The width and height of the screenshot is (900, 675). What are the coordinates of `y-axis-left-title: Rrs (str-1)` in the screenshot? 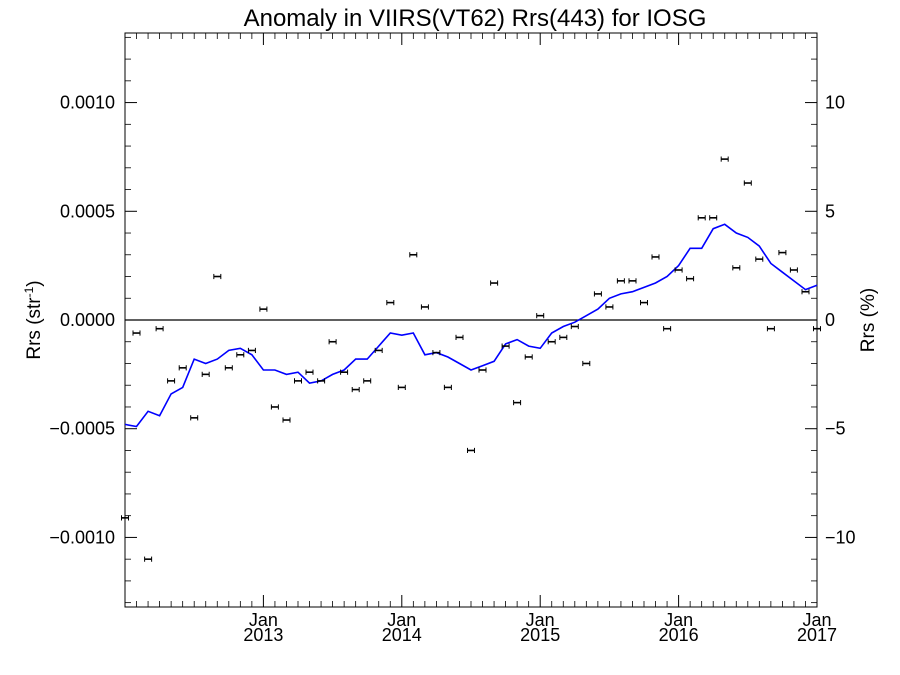 It's located at (33, 319).